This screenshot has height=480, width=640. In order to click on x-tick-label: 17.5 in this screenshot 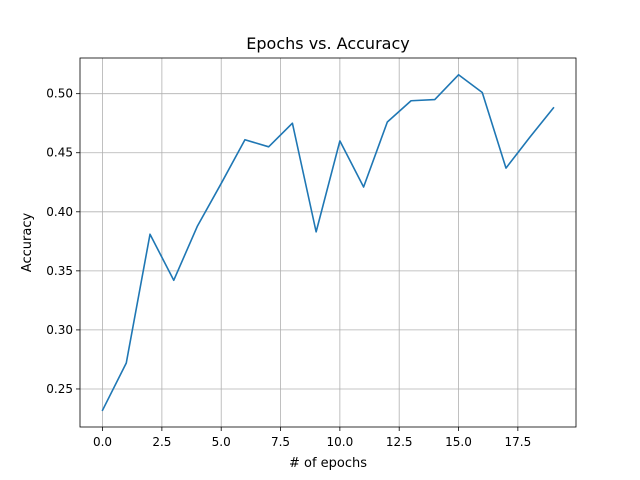, I will do `click(517, 442)`.